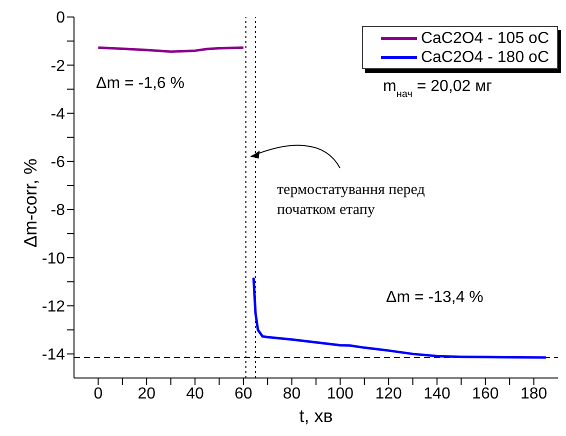 Image resolution: width=566 pixels, height=436 pixels. What do you see at coordinates (54, 259) in the screenshot?
I see `y-tick-label: -10` at bounding box center [54, 259].